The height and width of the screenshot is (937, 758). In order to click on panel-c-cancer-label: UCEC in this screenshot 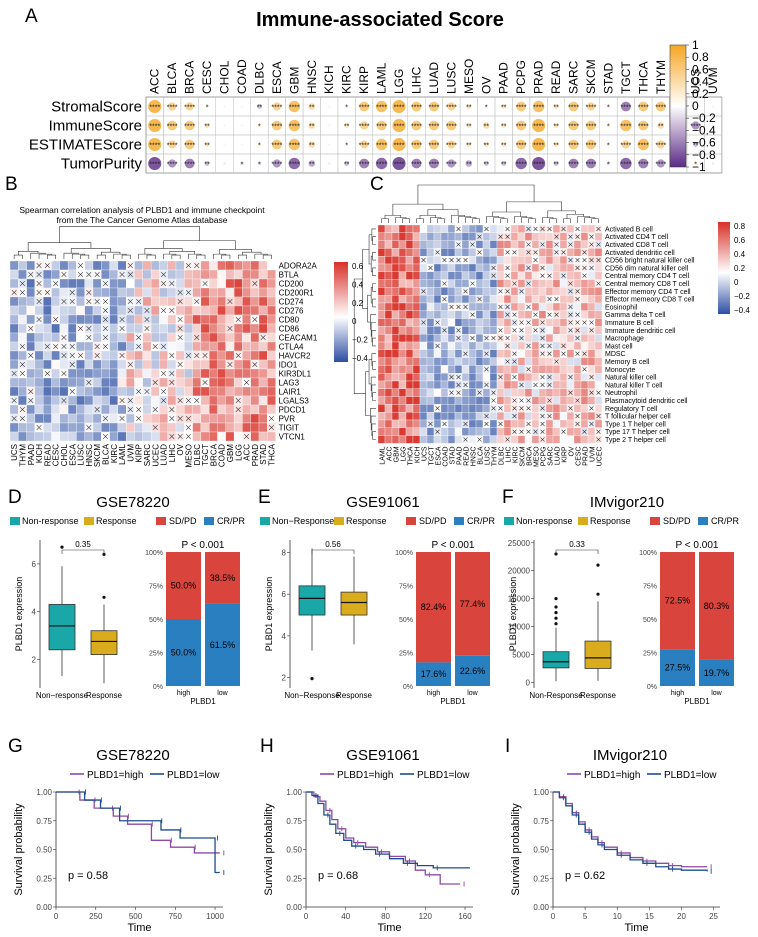, I will do `click(600, 456)`.